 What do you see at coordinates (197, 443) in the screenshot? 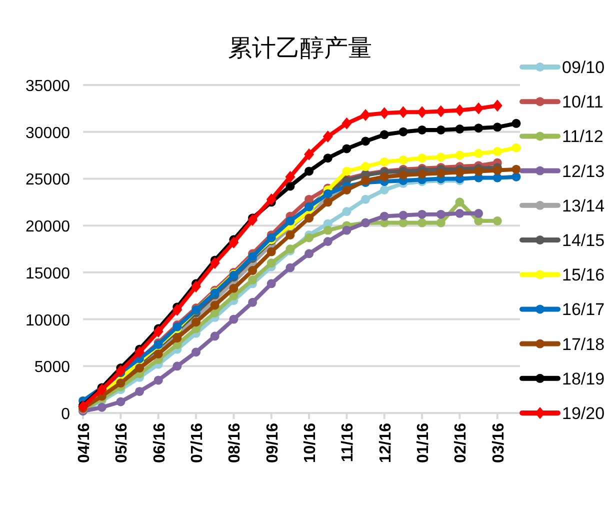
I see `x-tick-label: 07/16` at bounding box center [197, 443].